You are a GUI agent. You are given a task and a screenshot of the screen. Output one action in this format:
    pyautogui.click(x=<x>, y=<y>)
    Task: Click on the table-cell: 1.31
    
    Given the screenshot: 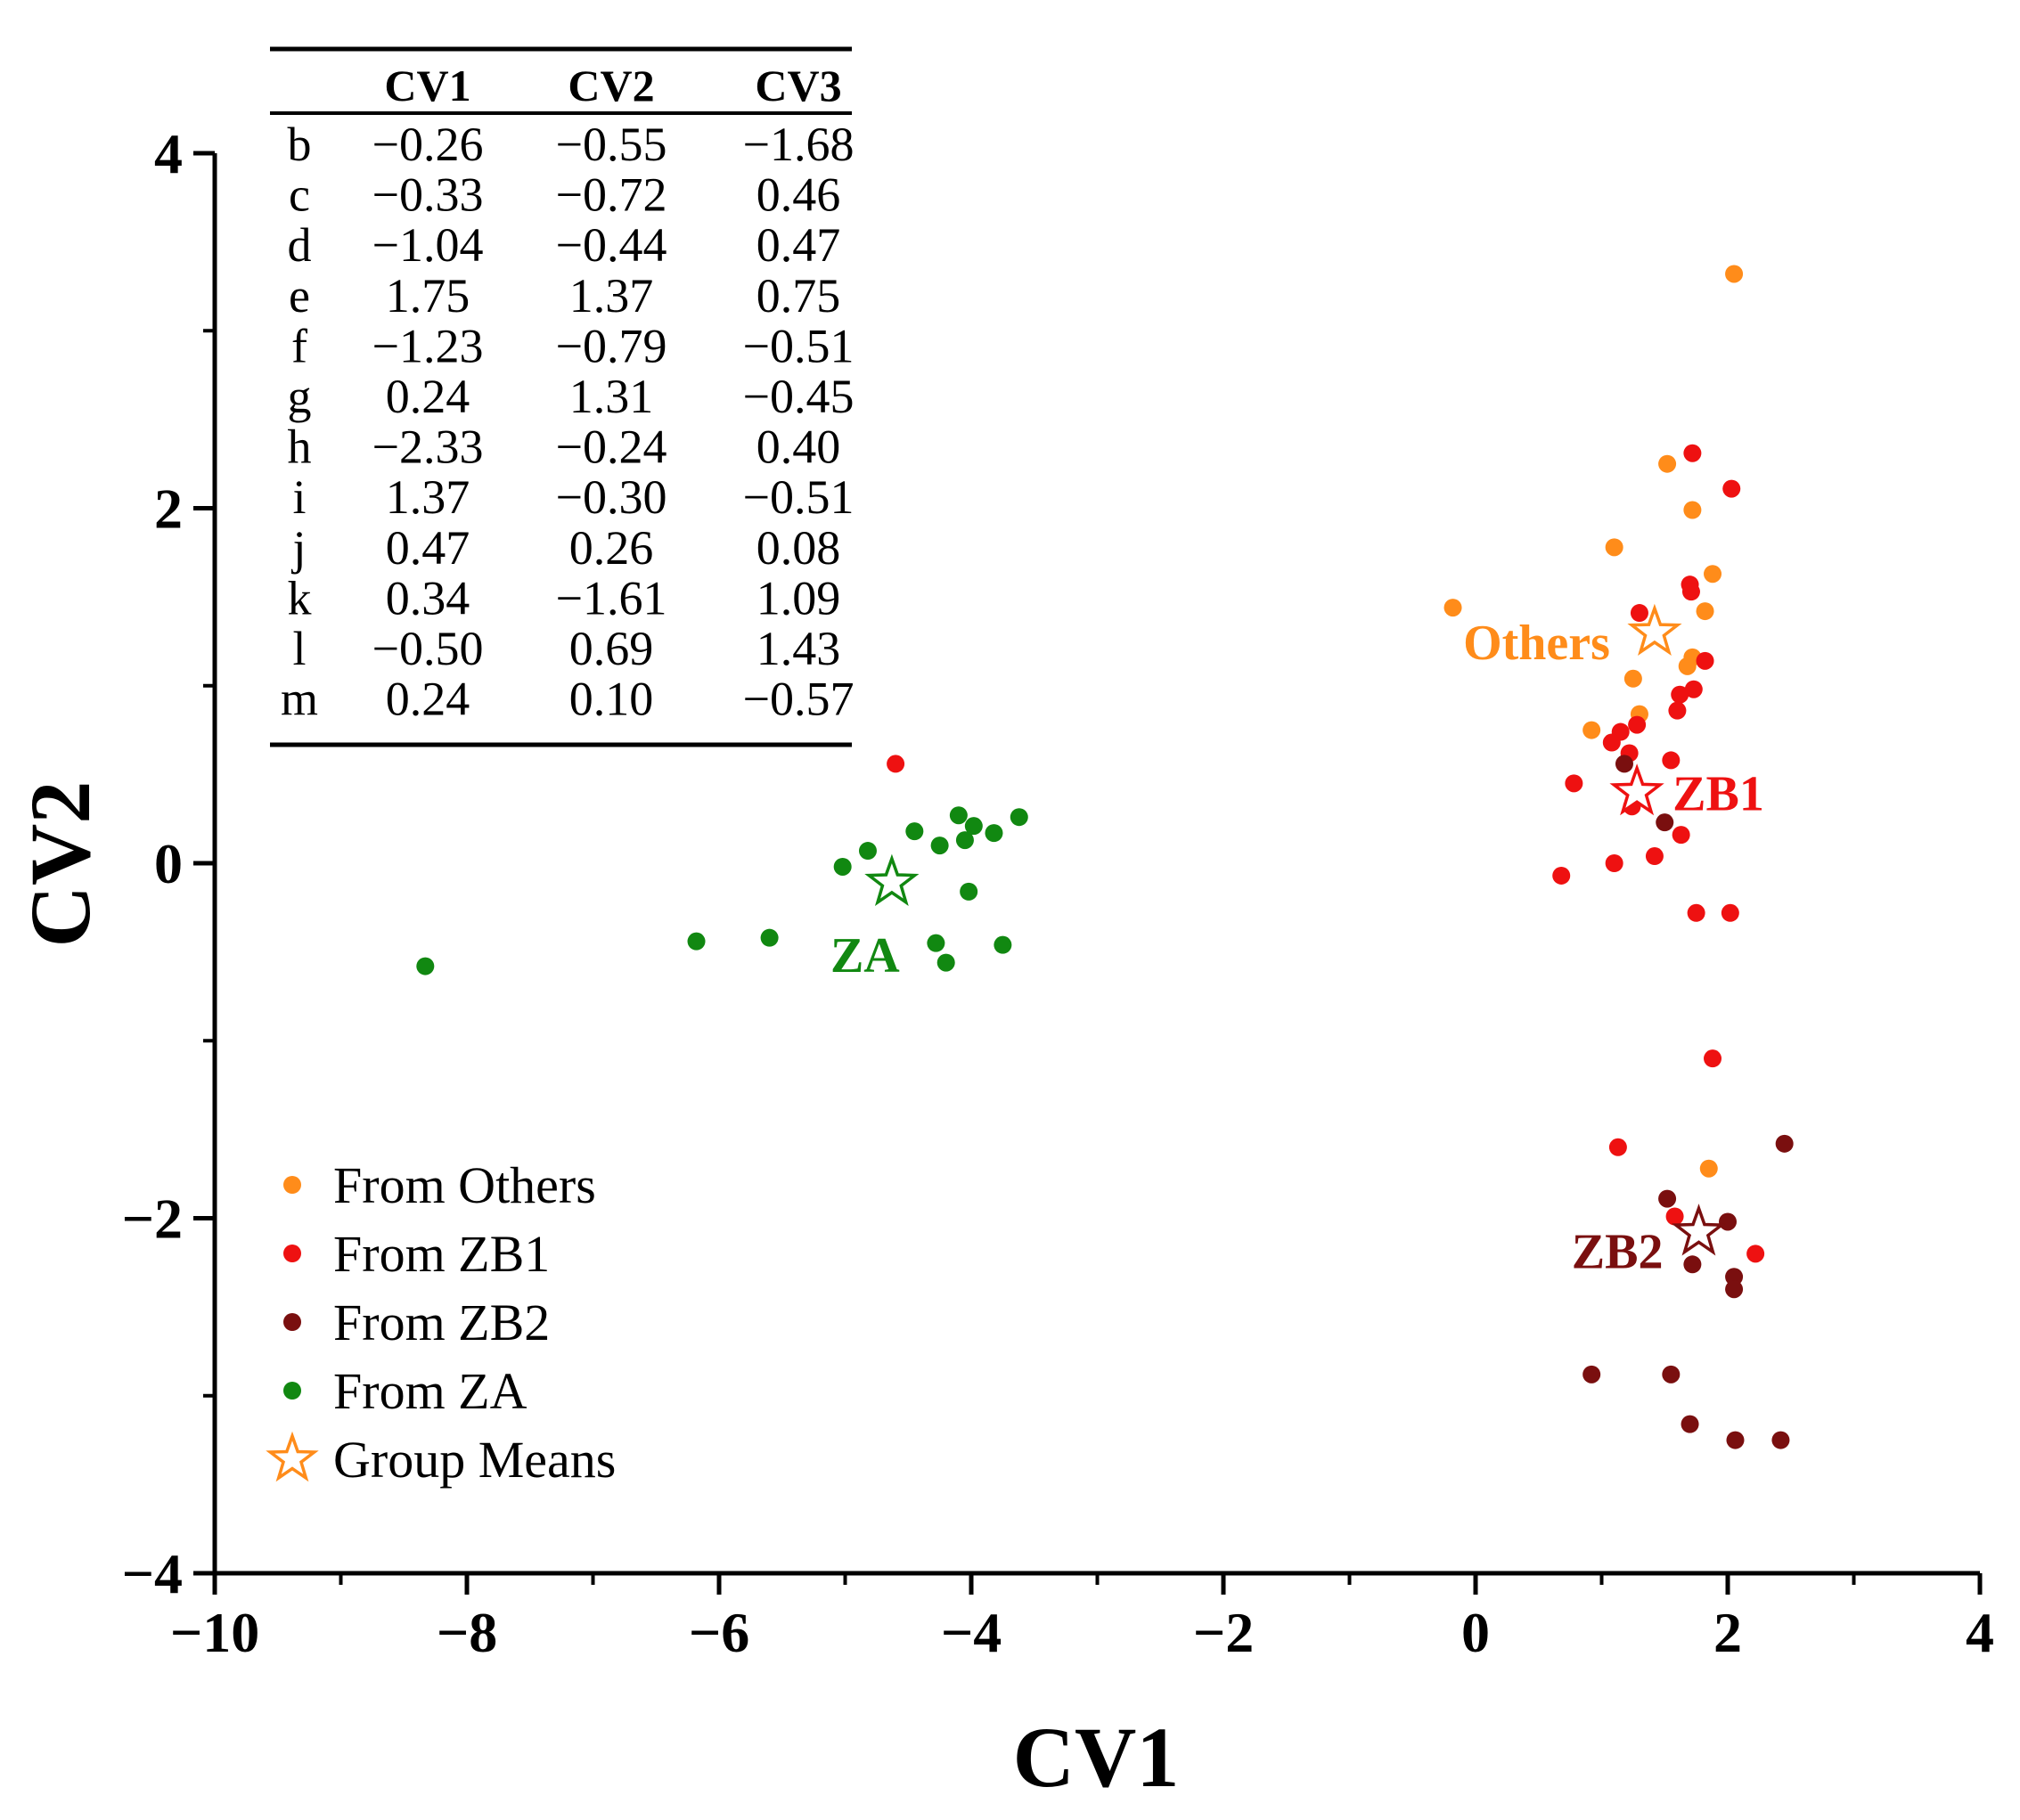 What is the action you would take?
    pyautogui.click(x=612, y=396)
    